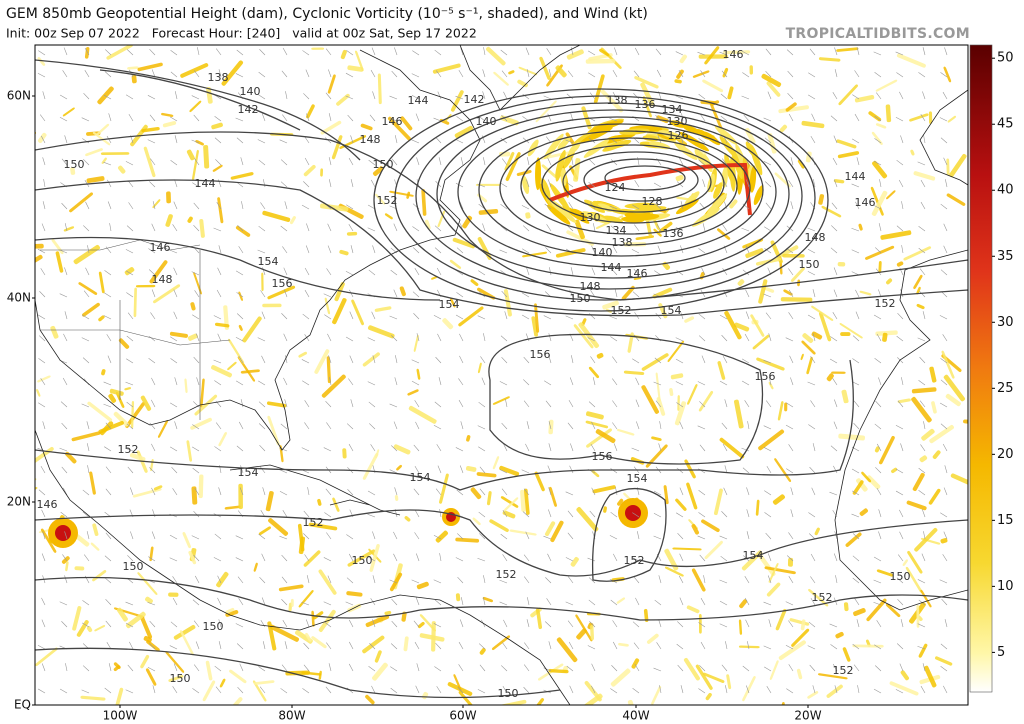 The height and width of the screenshot is (724, 1024). Describe the element at coordinates (1005, 190) in the screenshot. I see `colorbar-tick-label: 40` at that location.